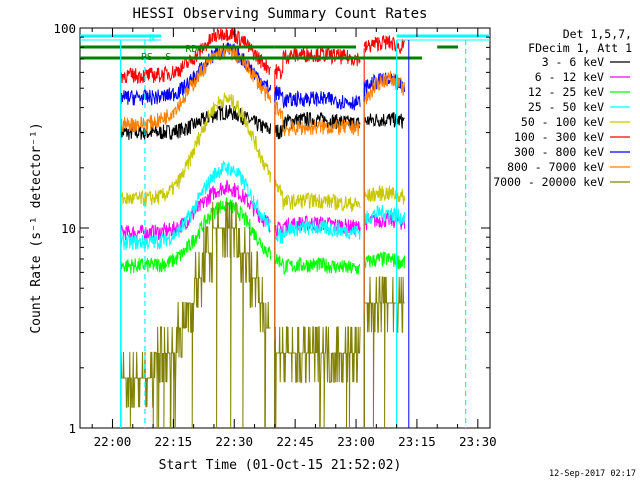 The width and height of the screenshot is (640, 480). I want to click on legend-item-label: 7000 - 20000 keV, so click(548, 182).